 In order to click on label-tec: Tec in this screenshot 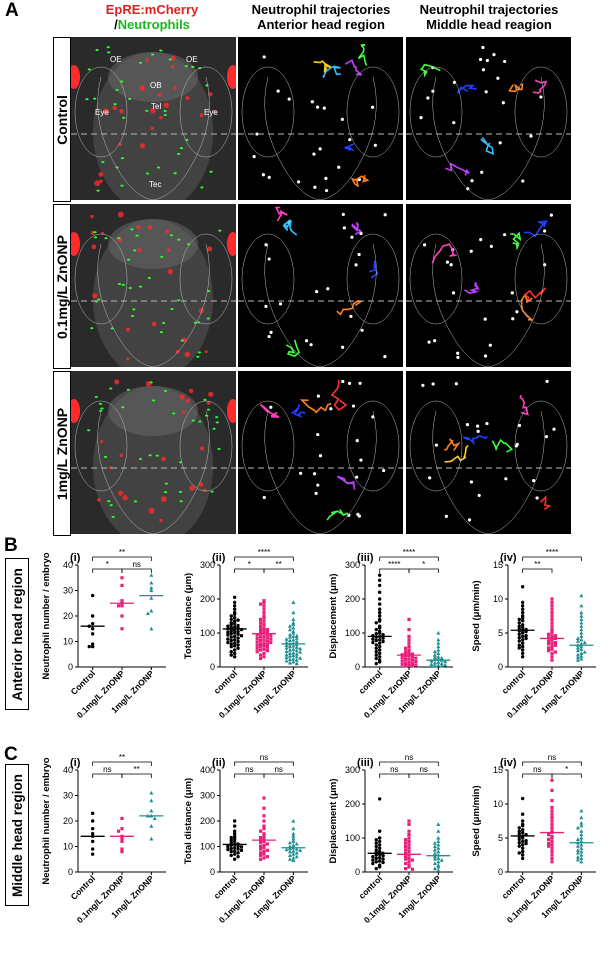, I will do `click(155, 184)`.